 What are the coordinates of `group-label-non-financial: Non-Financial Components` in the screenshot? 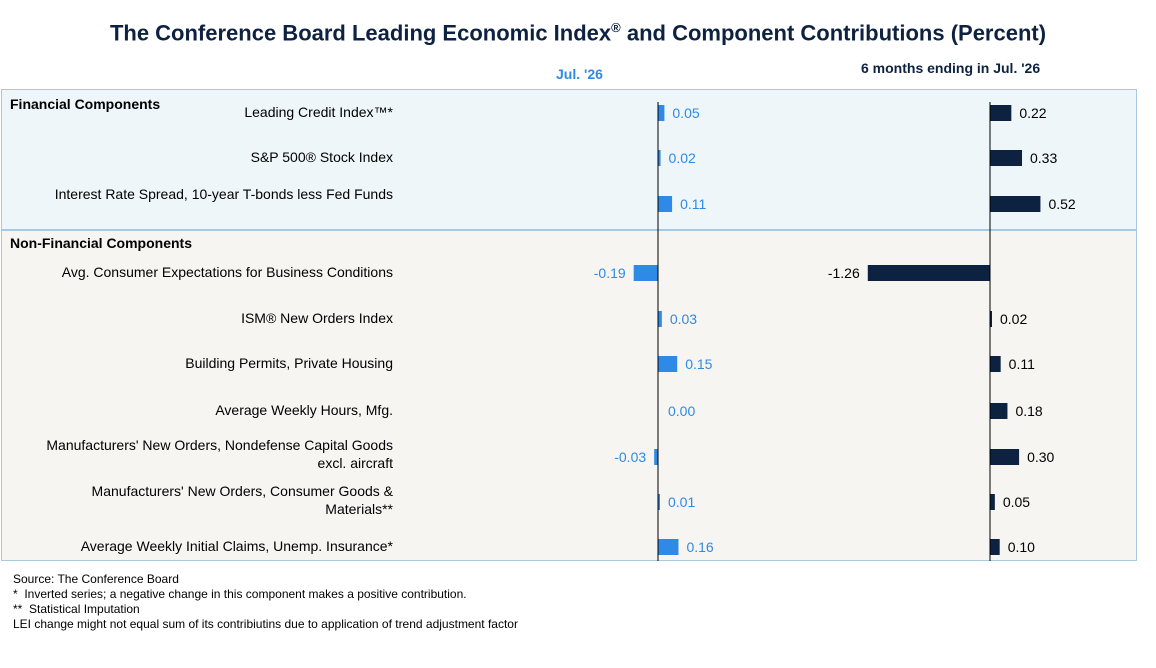 It's located at (101, 243).